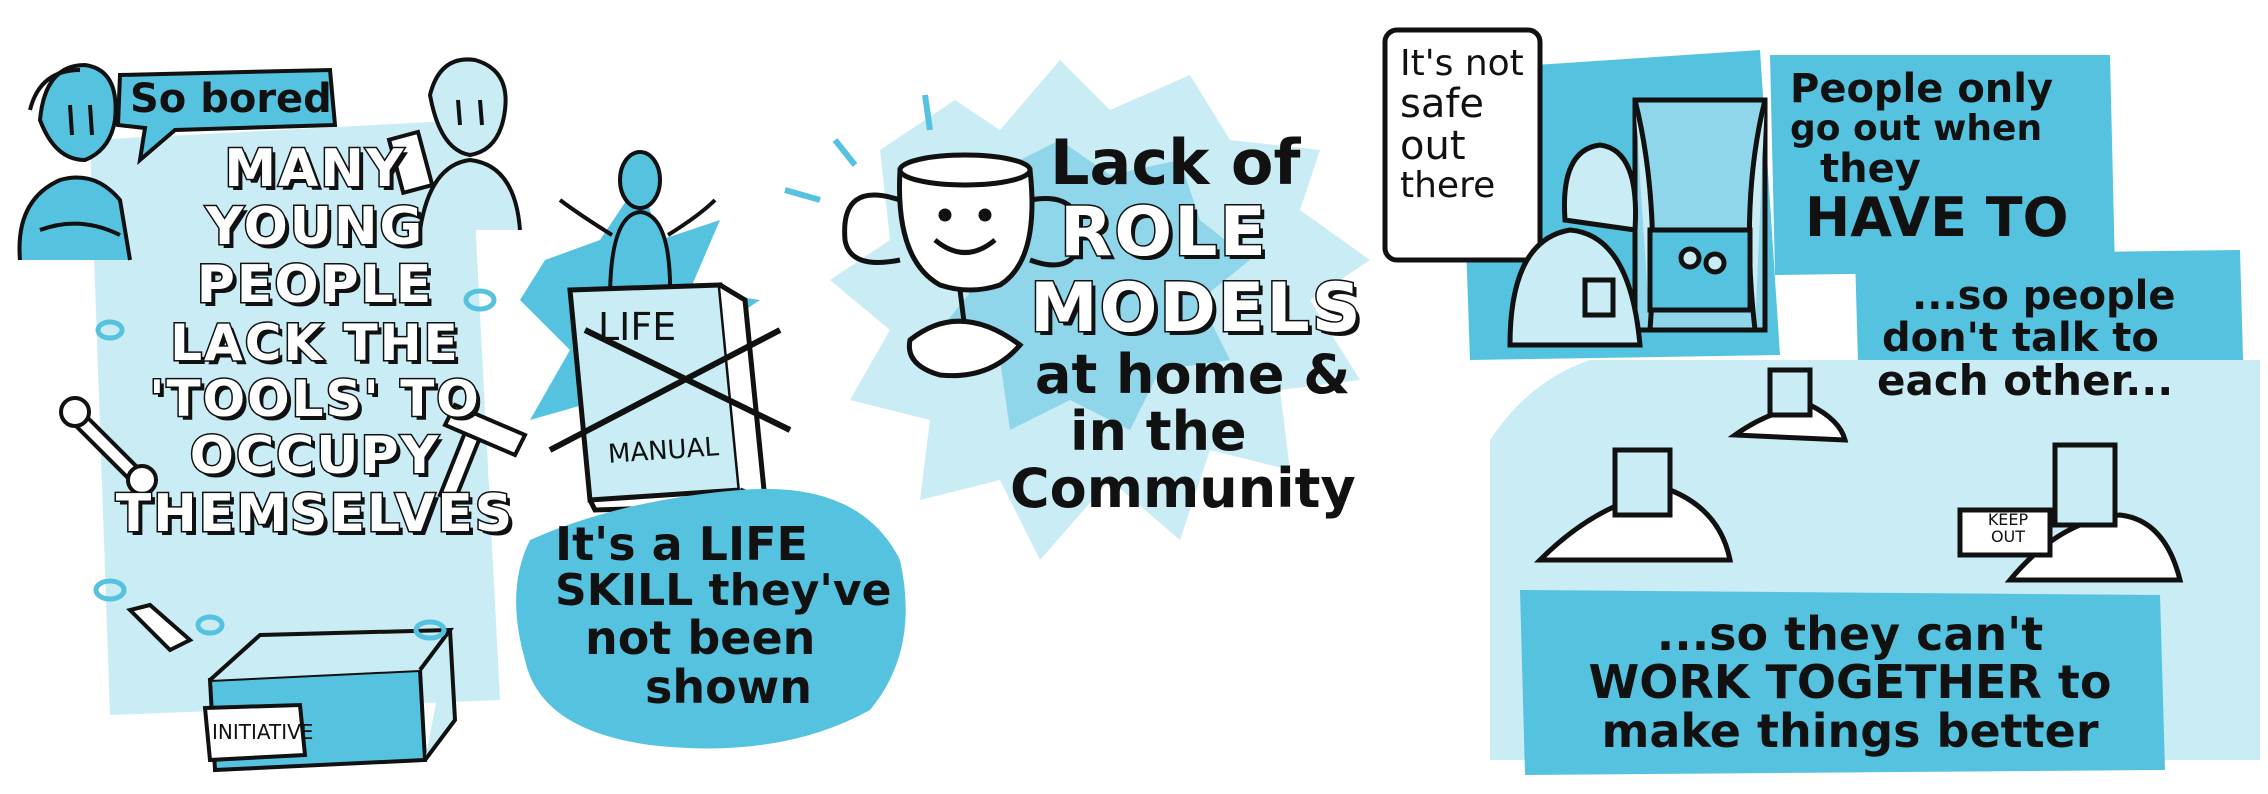  What do you see at coordinates (1433, 145) in the screenshot?
I see `sign-line-3: out` at bounding box center [1433, 145].